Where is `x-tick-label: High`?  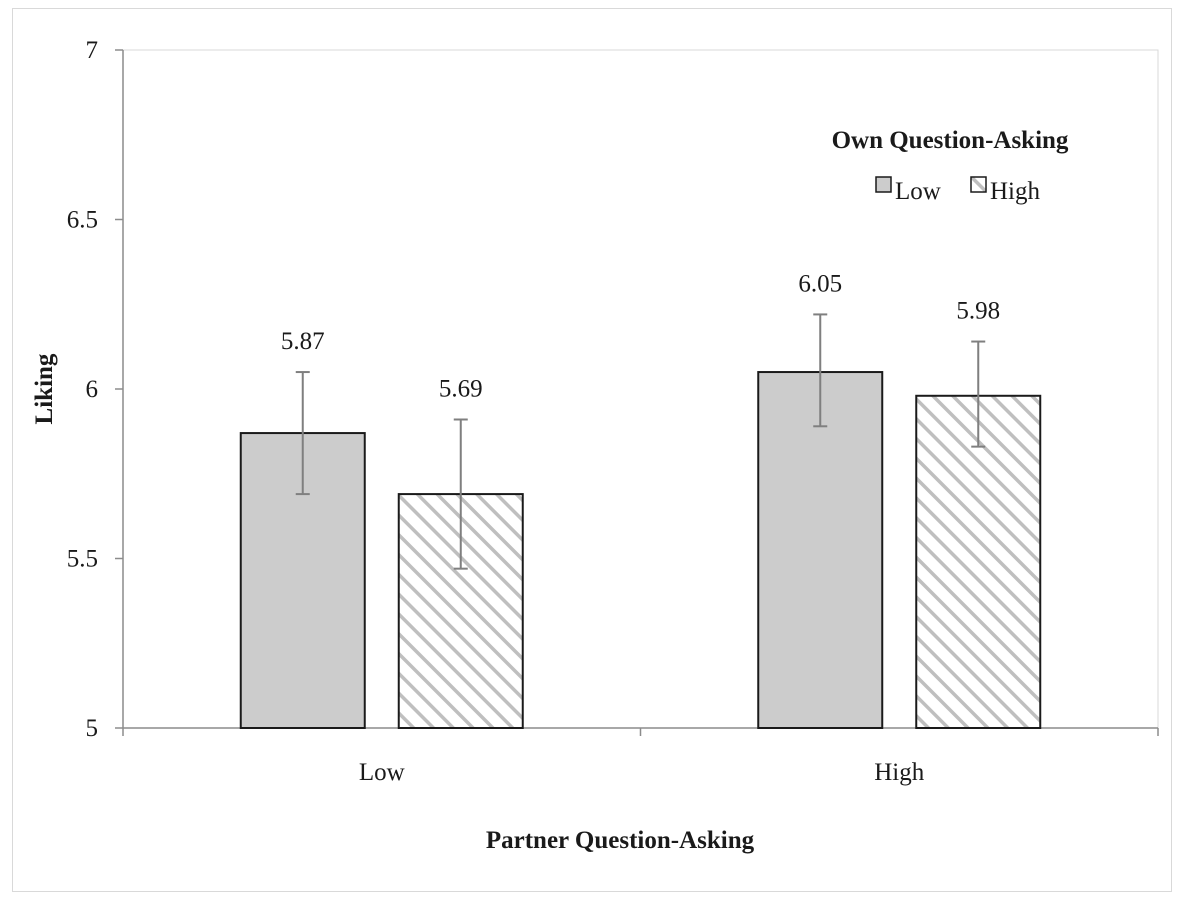 x-tick-label: High is located at coordinates (899, 772).